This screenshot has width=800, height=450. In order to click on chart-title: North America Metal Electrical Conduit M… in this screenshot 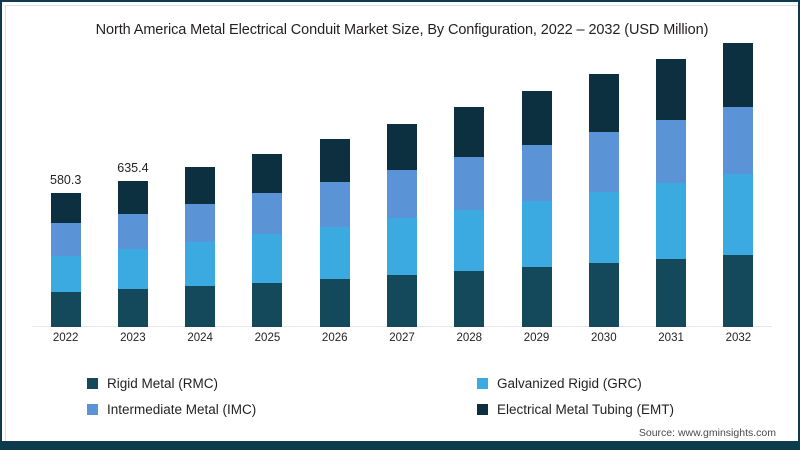, I will do `click(402, 30)`.